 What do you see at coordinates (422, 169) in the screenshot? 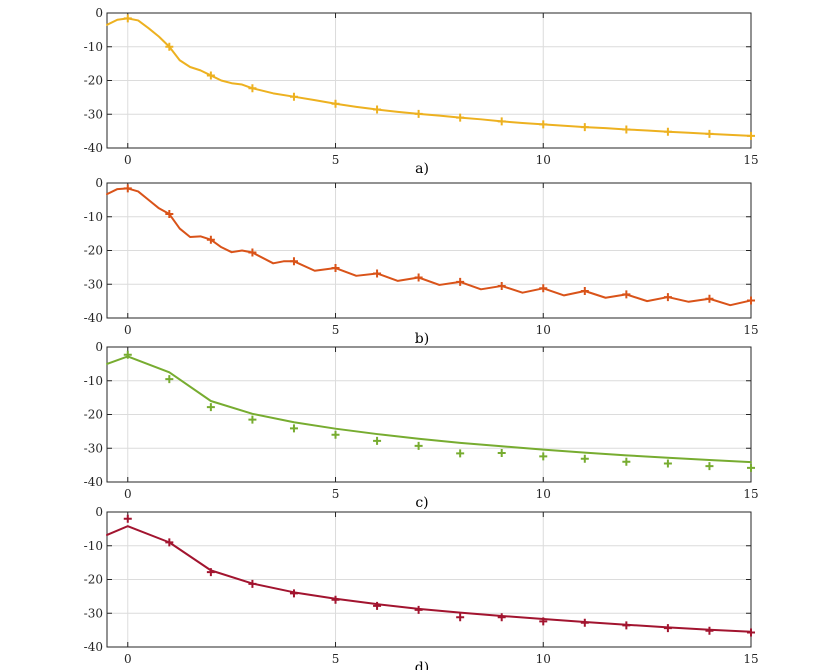
I see `panel-label: a)` at bounding box center [422, 169].